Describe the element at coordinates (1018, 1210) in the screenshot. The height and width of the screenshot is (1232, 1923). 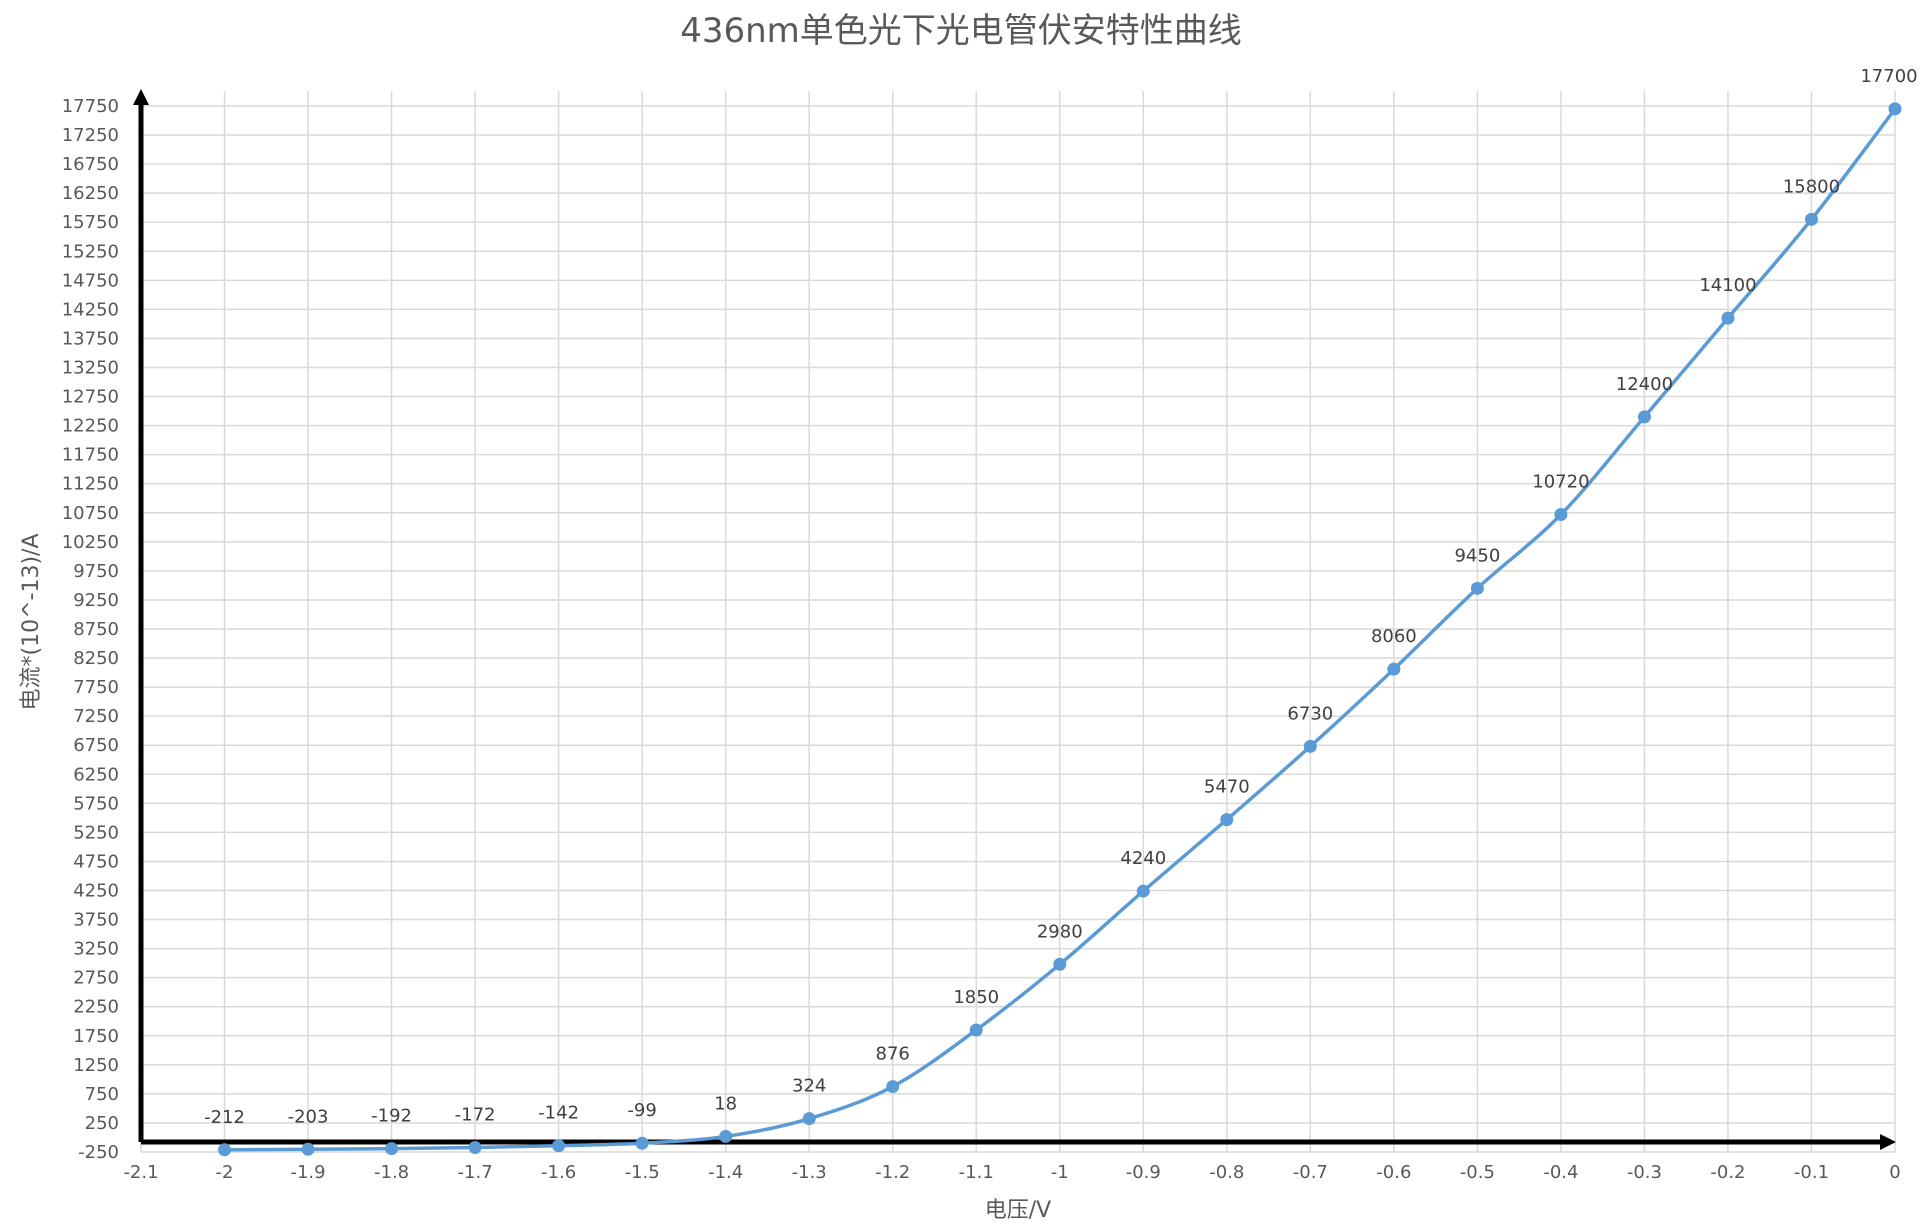
I see `x-axis-title: 电压/V` at that location.